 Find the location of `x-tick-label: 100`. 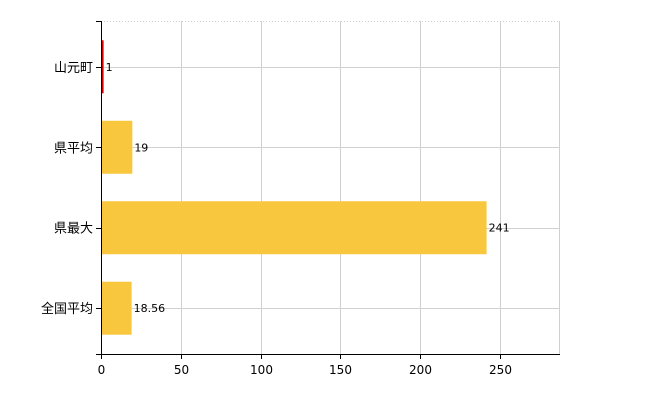

x-tick-label: 100 is located at coordinates (261, 370).